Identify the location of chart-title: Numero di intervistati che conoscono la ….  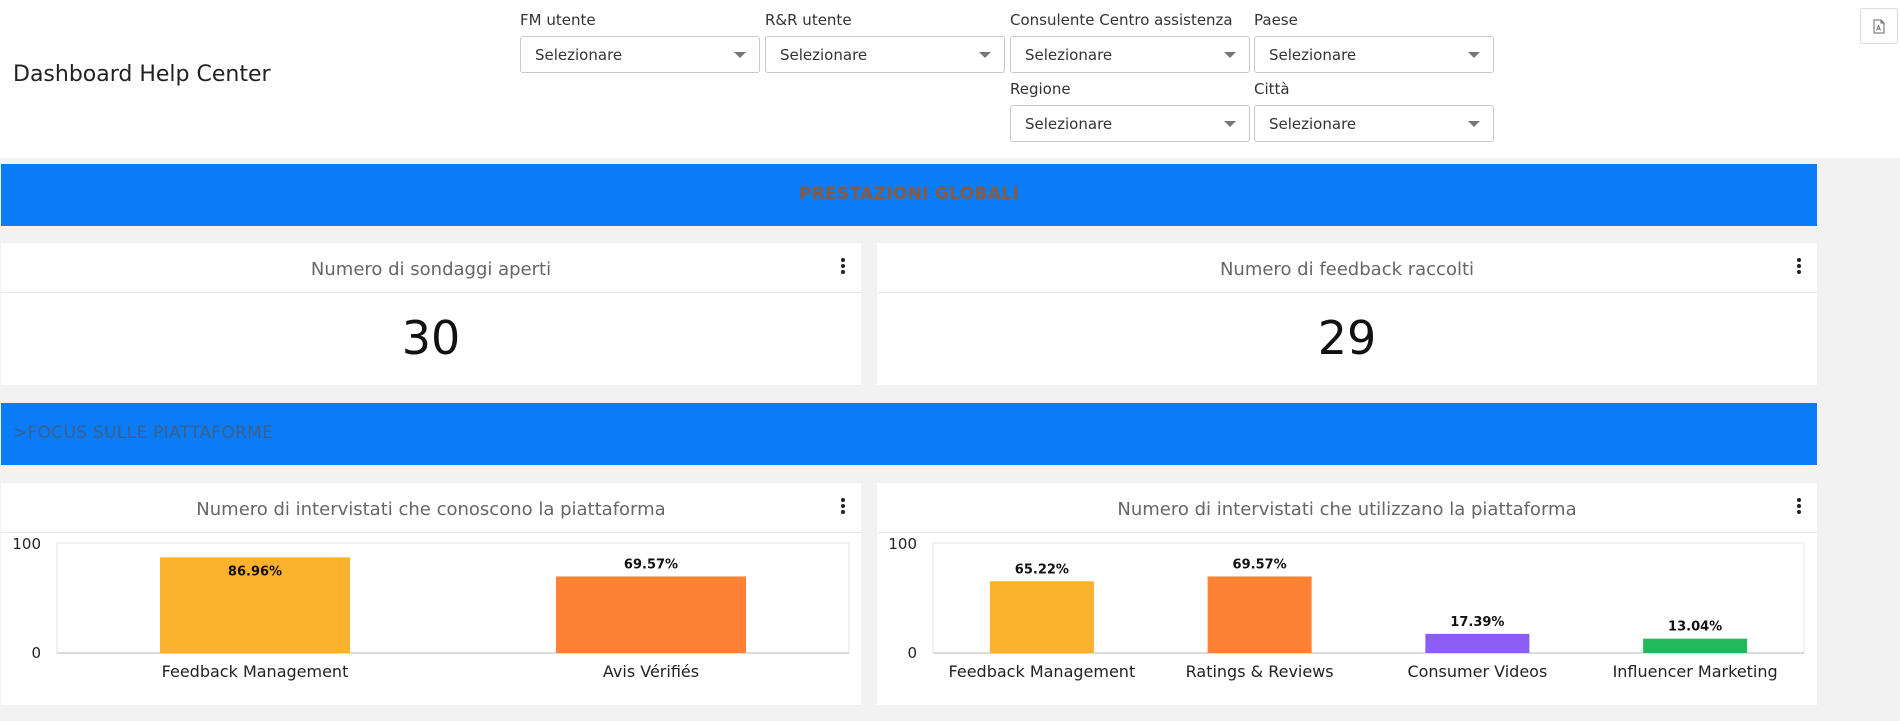
(431, 509).